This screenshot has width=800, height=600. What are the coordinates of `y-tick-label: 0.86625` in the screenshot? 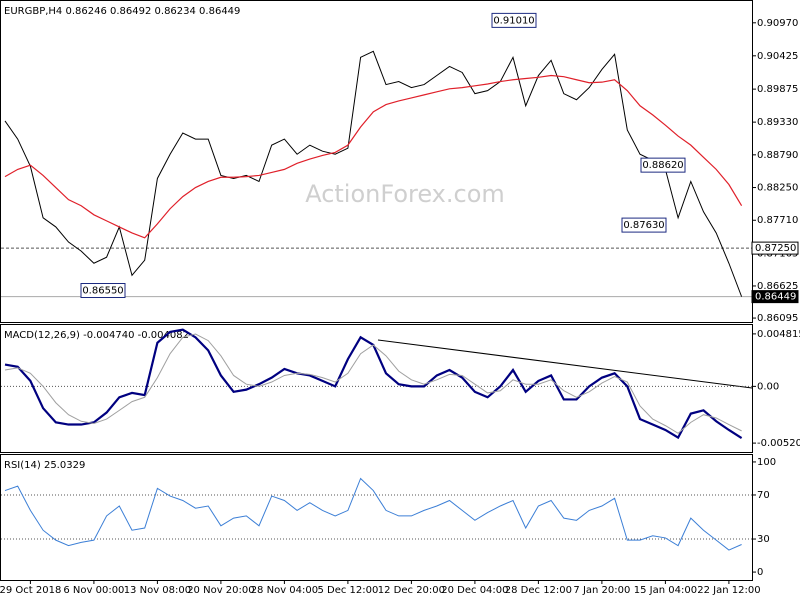 It's located at (777, 286).